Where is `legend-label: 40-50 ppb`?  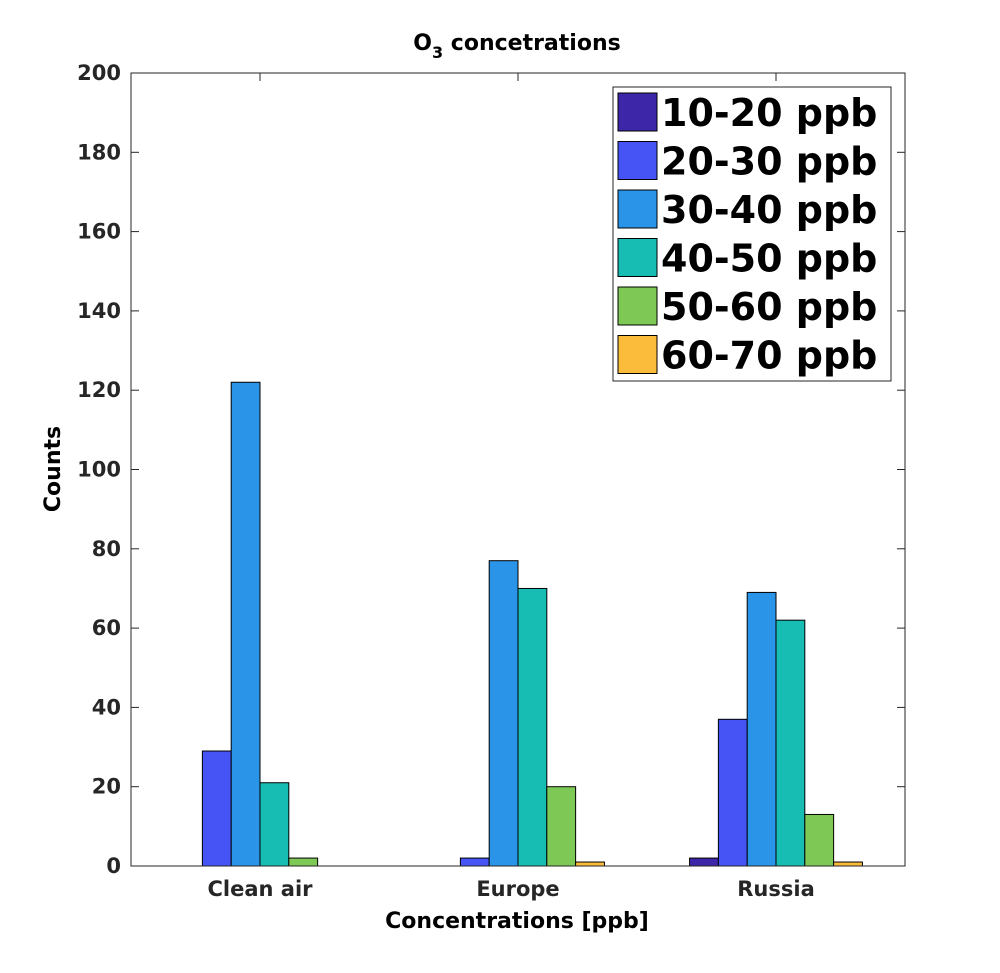 legend-label: 40-50 ppb is located at coordinates (769, 259).